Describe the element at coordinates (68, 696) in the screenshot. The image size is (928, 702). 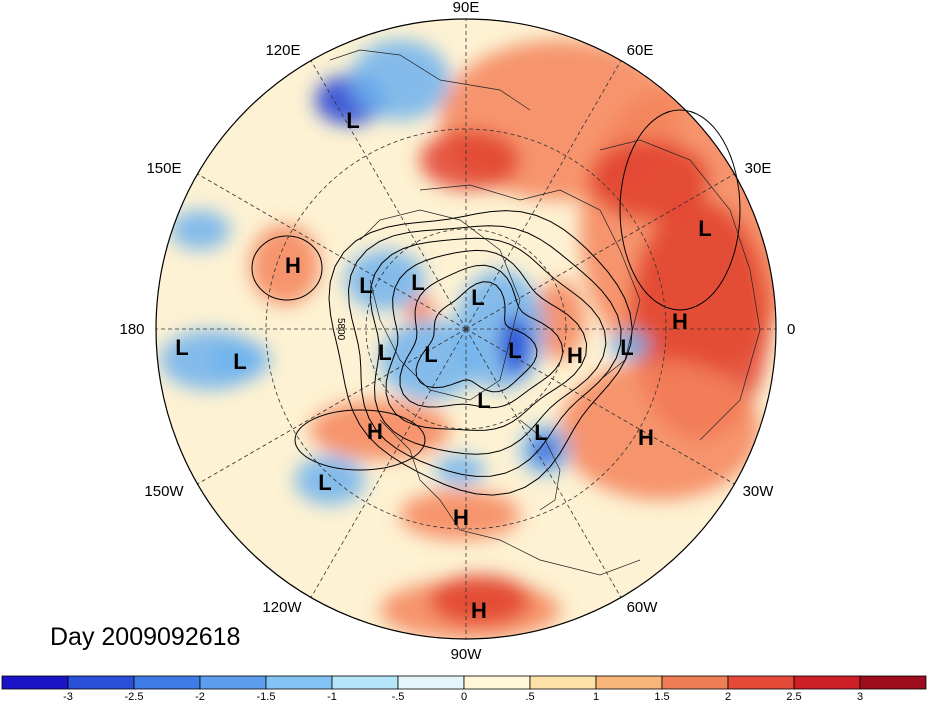
I see `colorbar-tick-label: -3` at that location.